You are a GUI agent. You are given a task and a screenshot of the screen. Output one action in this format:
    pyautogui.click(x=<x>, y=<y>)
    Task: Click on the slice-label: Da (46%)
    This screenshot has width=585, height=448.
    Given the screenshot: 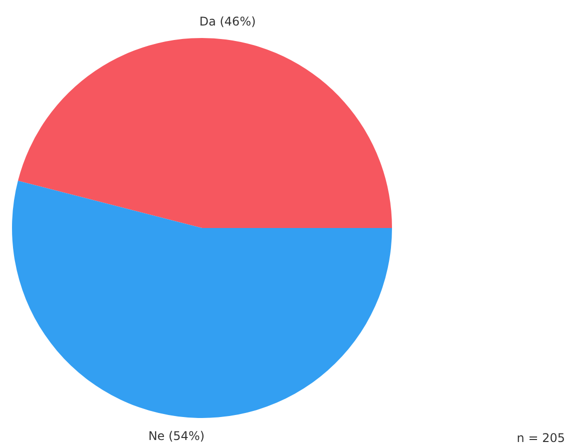 What is the action you would take?
    pyautogui.click(x=227, y=21)
    